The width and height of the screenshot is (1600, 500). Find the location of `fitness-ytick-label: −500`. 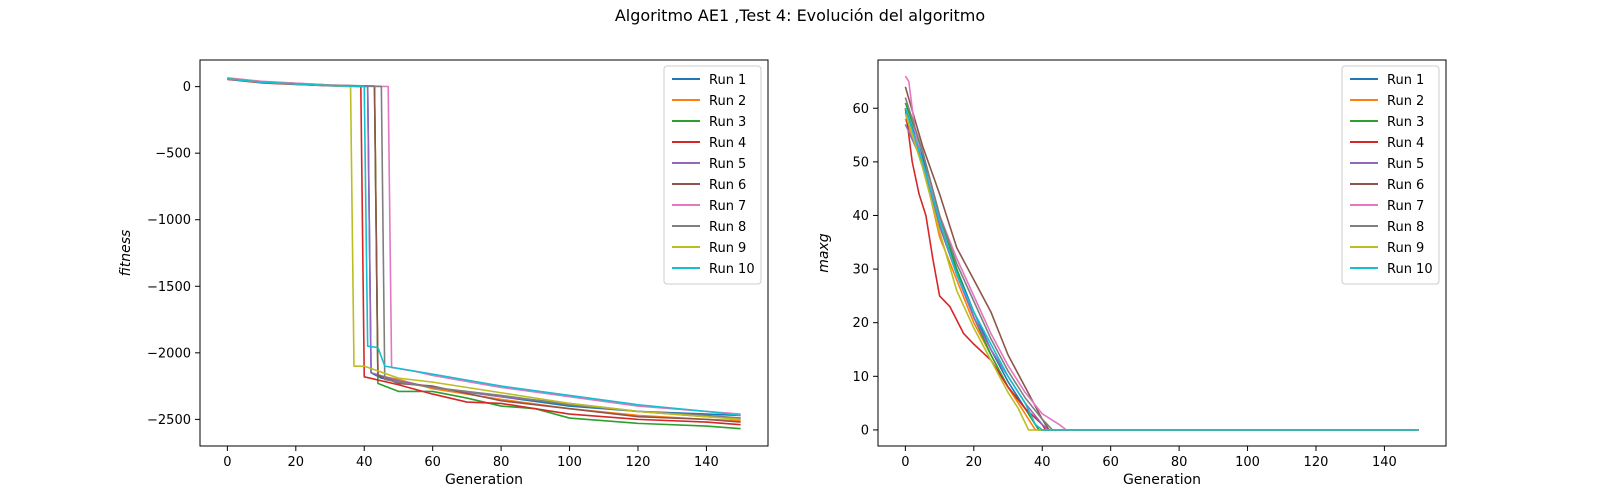

fitness-ytick-label: −500 is located at coordinates (173, 154).